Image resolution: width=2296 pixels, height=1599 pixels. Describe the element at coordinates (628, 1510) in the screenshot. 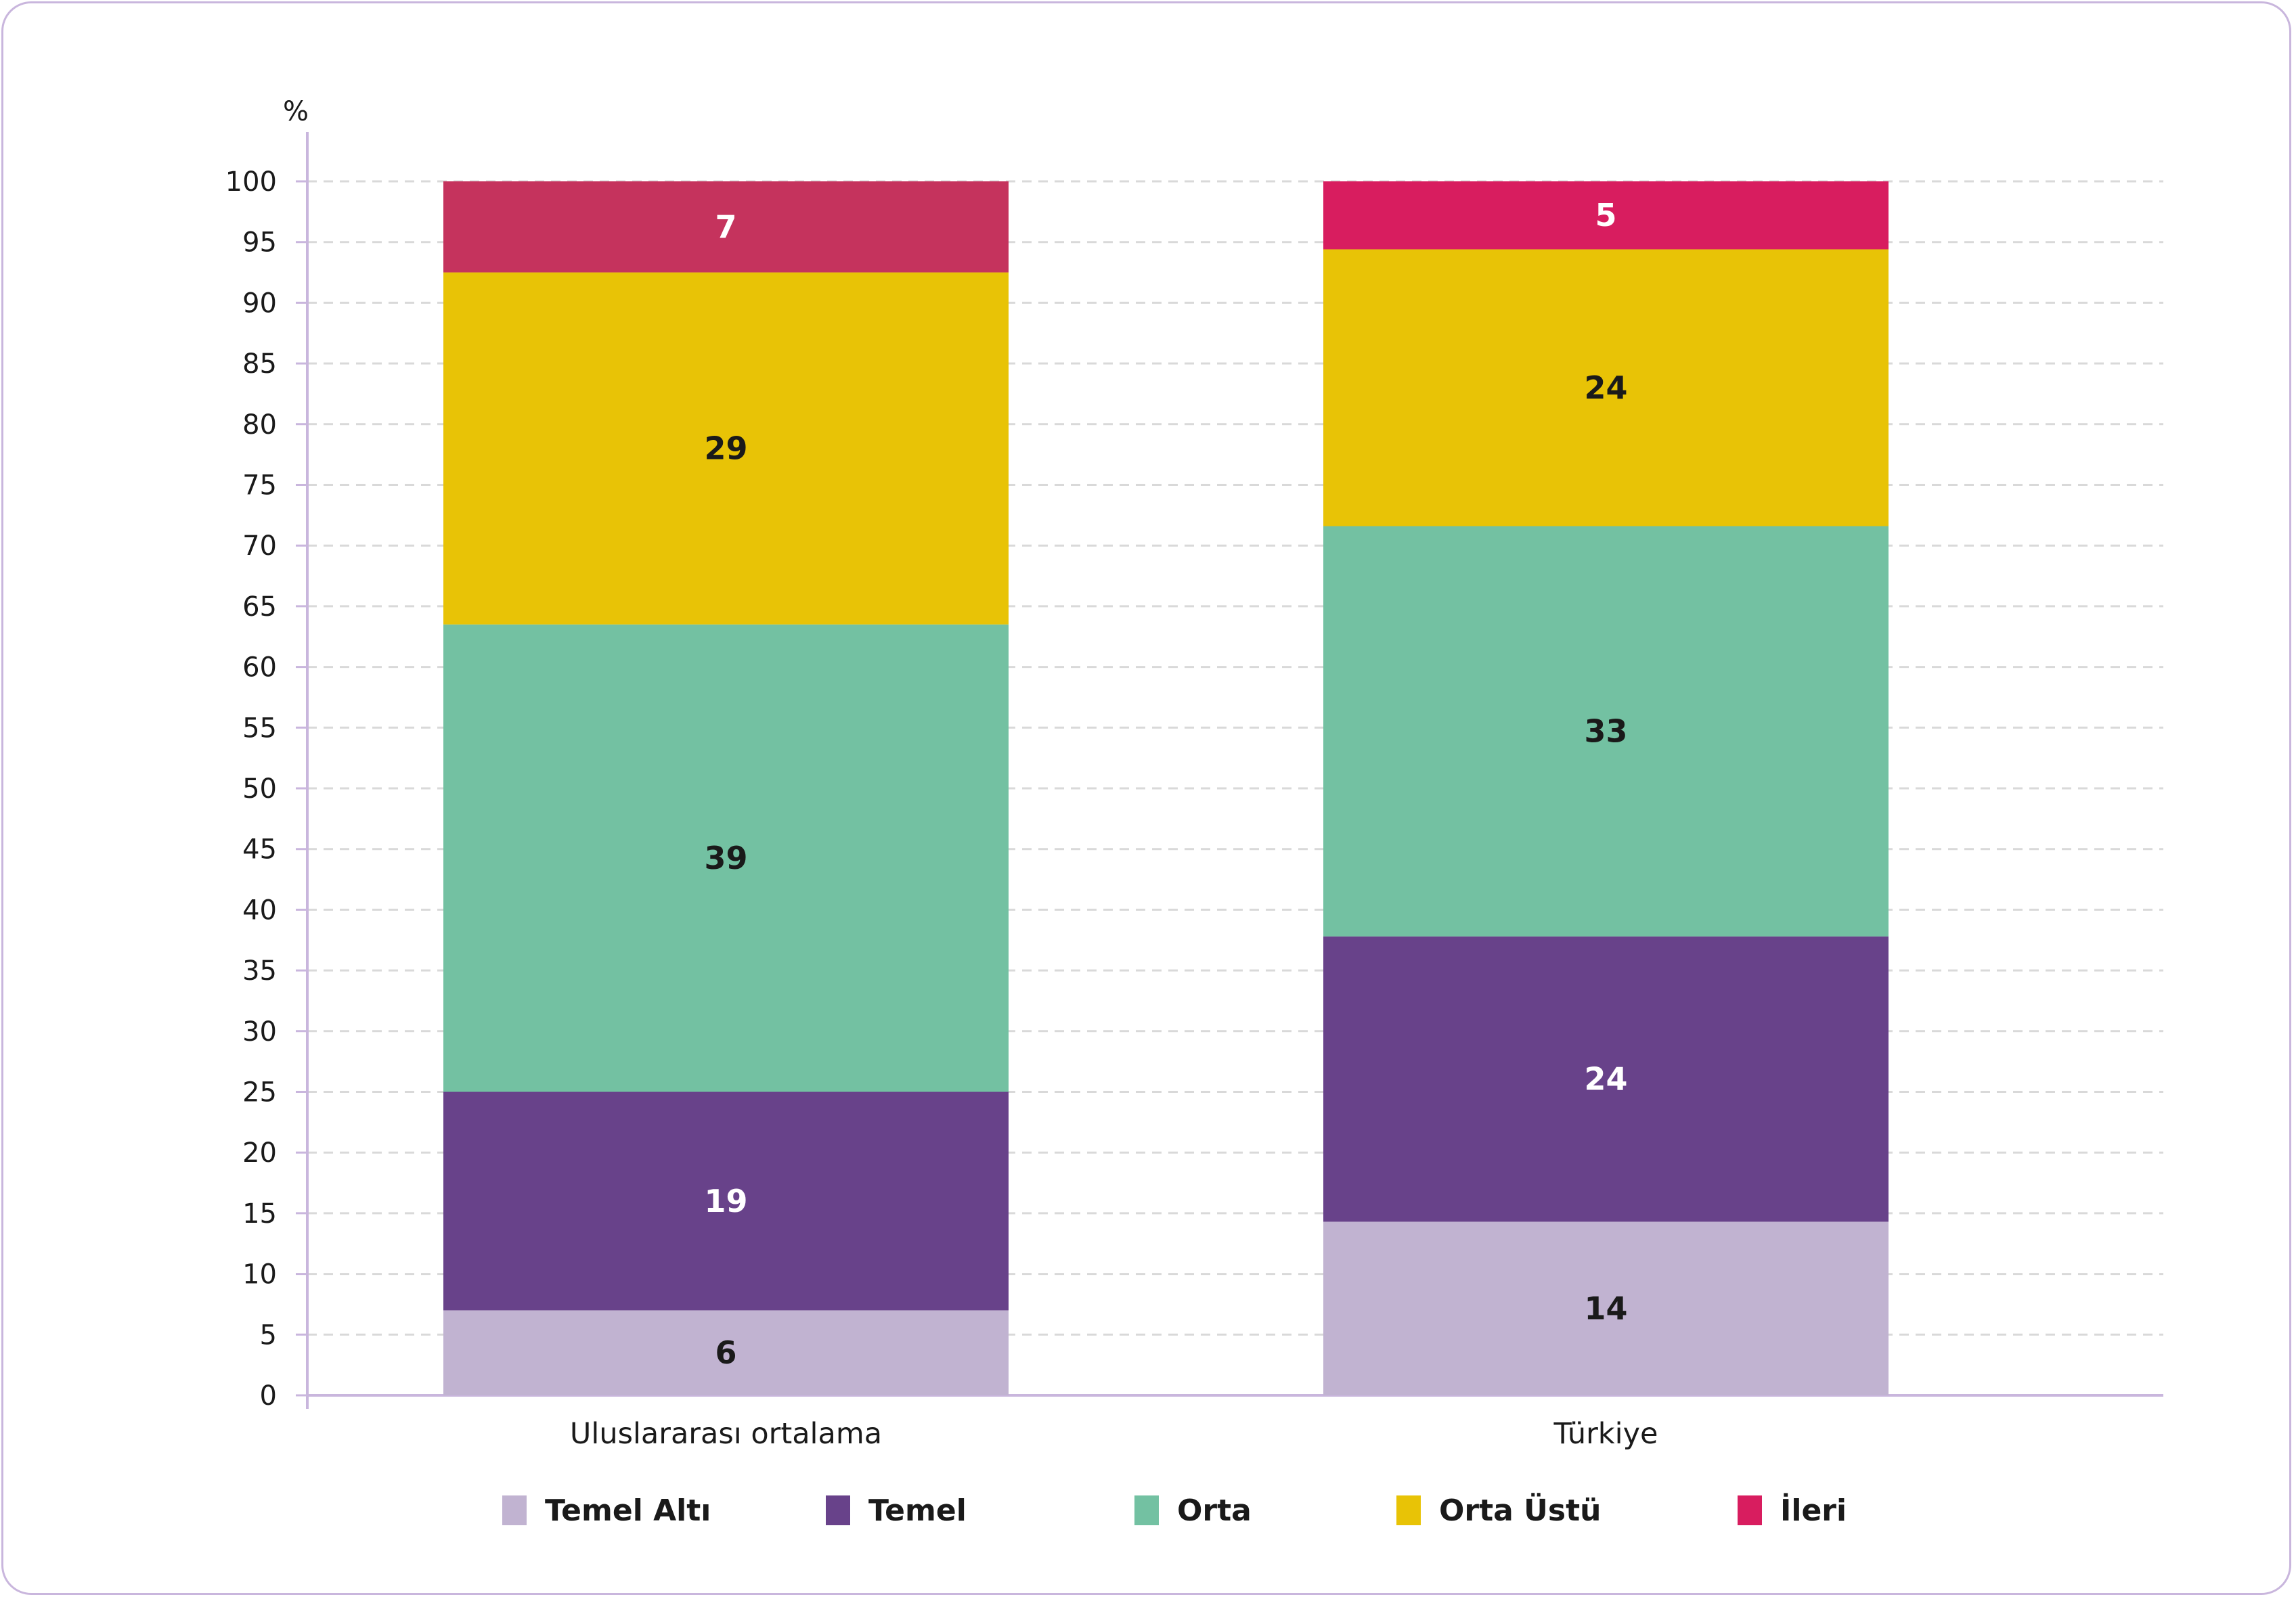

I see `legend-label: Temel Altı` at that location.